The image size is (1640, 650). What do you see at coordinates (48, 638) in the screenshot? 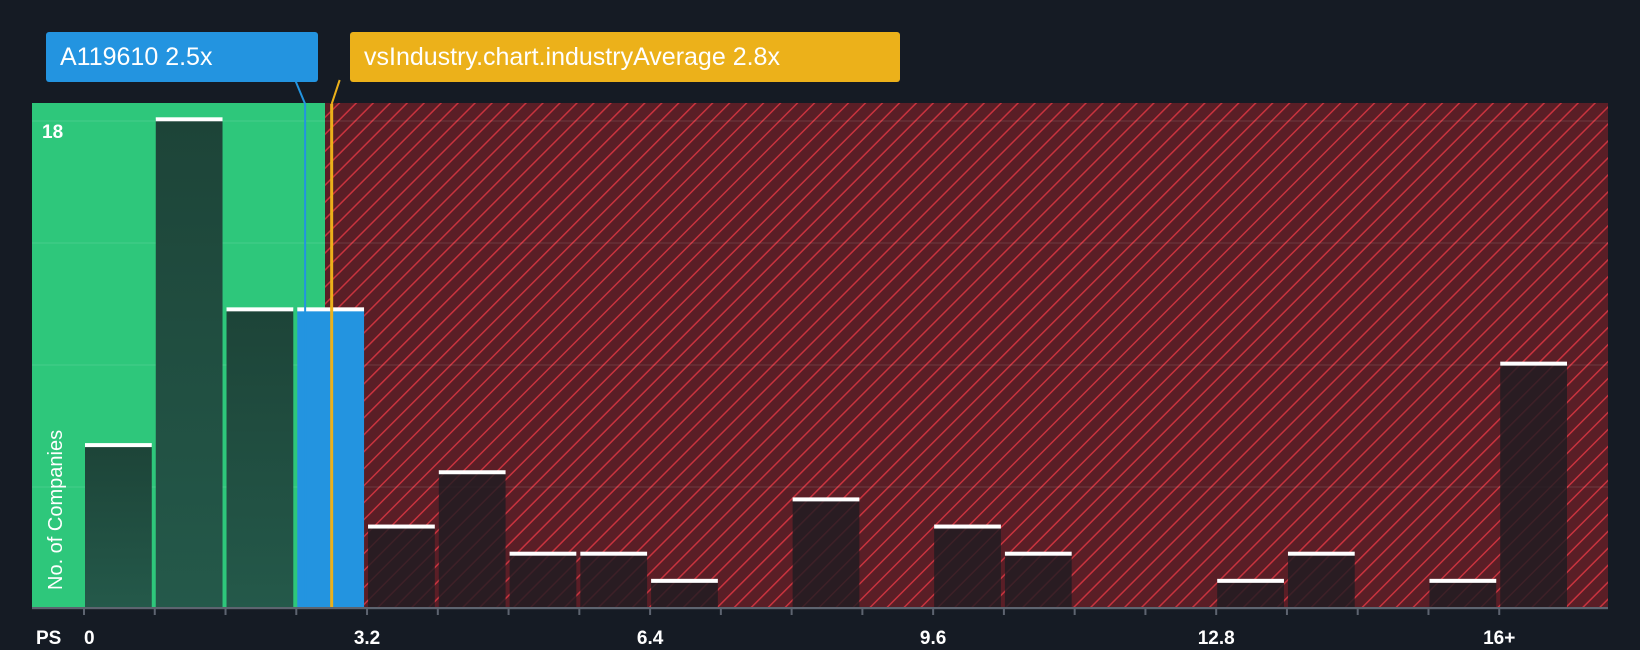
I see `x-axis-label: PS` at bounding box center [48, 638].